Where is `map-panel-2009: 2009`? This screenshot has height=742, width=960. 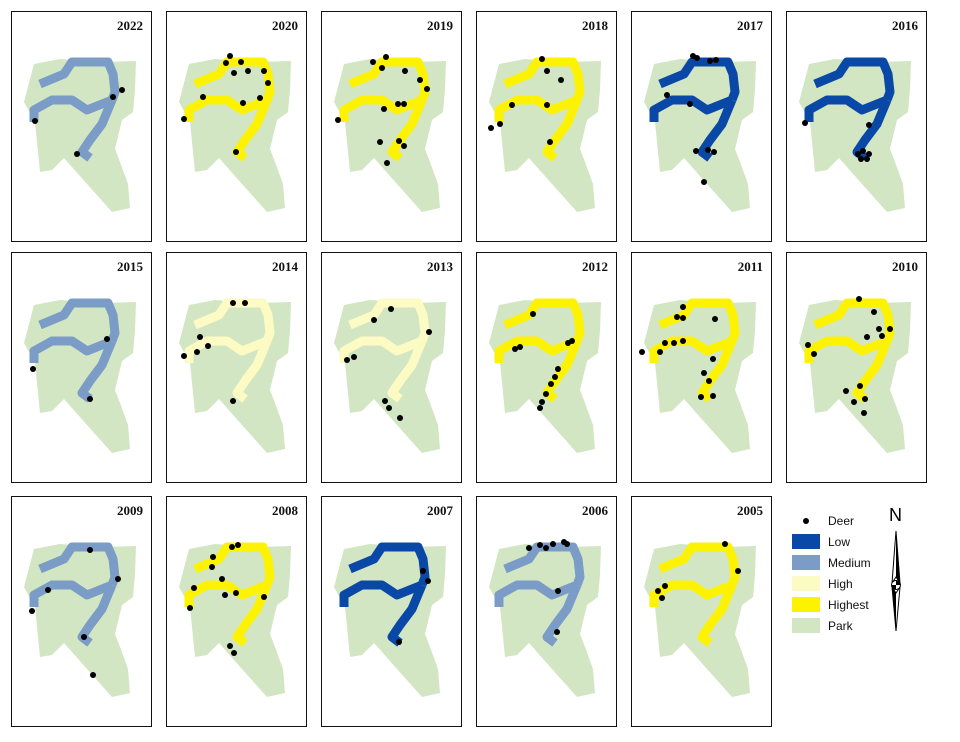
map-panel-2009: 2009 is located at coordinates (81, 611).